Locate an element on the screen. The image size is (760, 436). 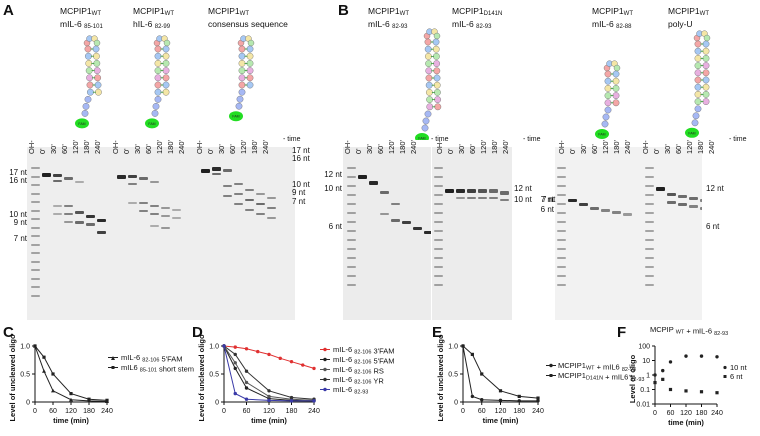
size-marker-b3_left-0: 7 nt is located at coordinates (547, 199).